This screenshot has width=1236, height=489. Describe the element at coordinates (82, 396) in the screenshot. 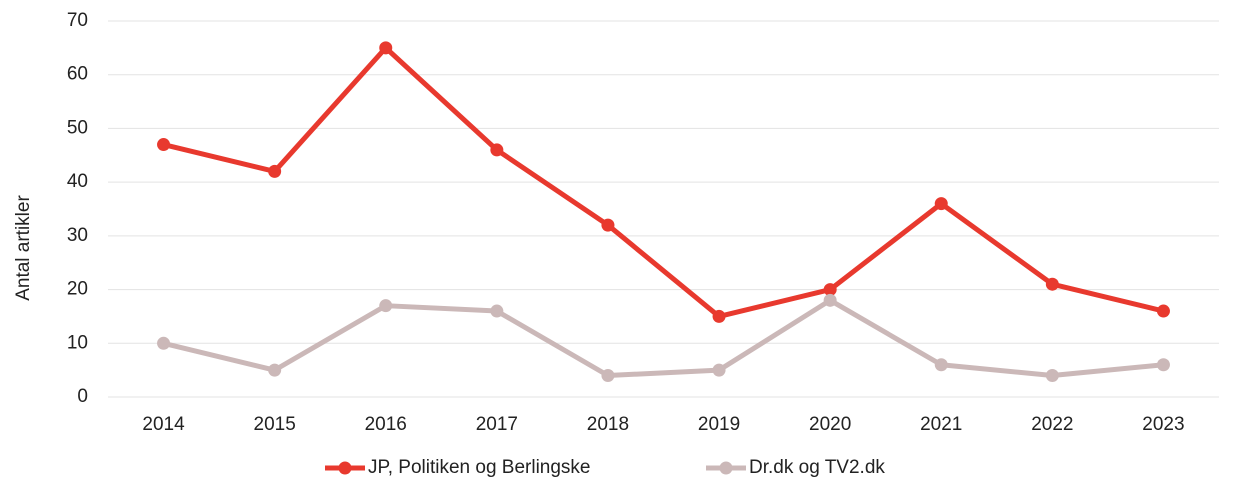

I see `y-tick-label: 0` at that location.